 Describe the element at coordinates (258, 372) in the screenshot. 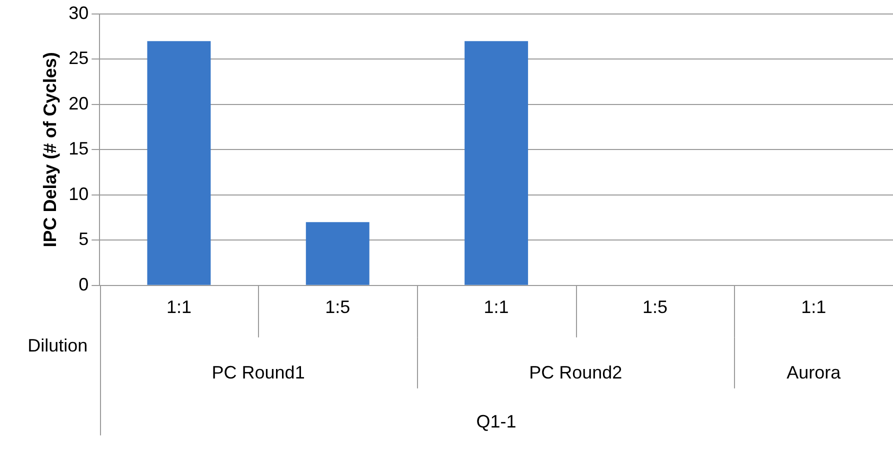

I see `text: PC Round1` at that location.